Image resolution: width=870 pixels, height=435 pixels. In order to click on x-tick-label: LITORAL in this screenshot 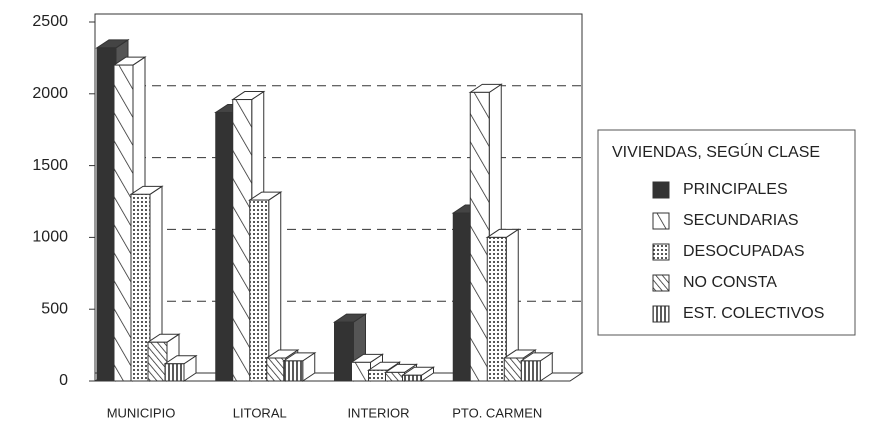, I will do `click(260, 412)`.